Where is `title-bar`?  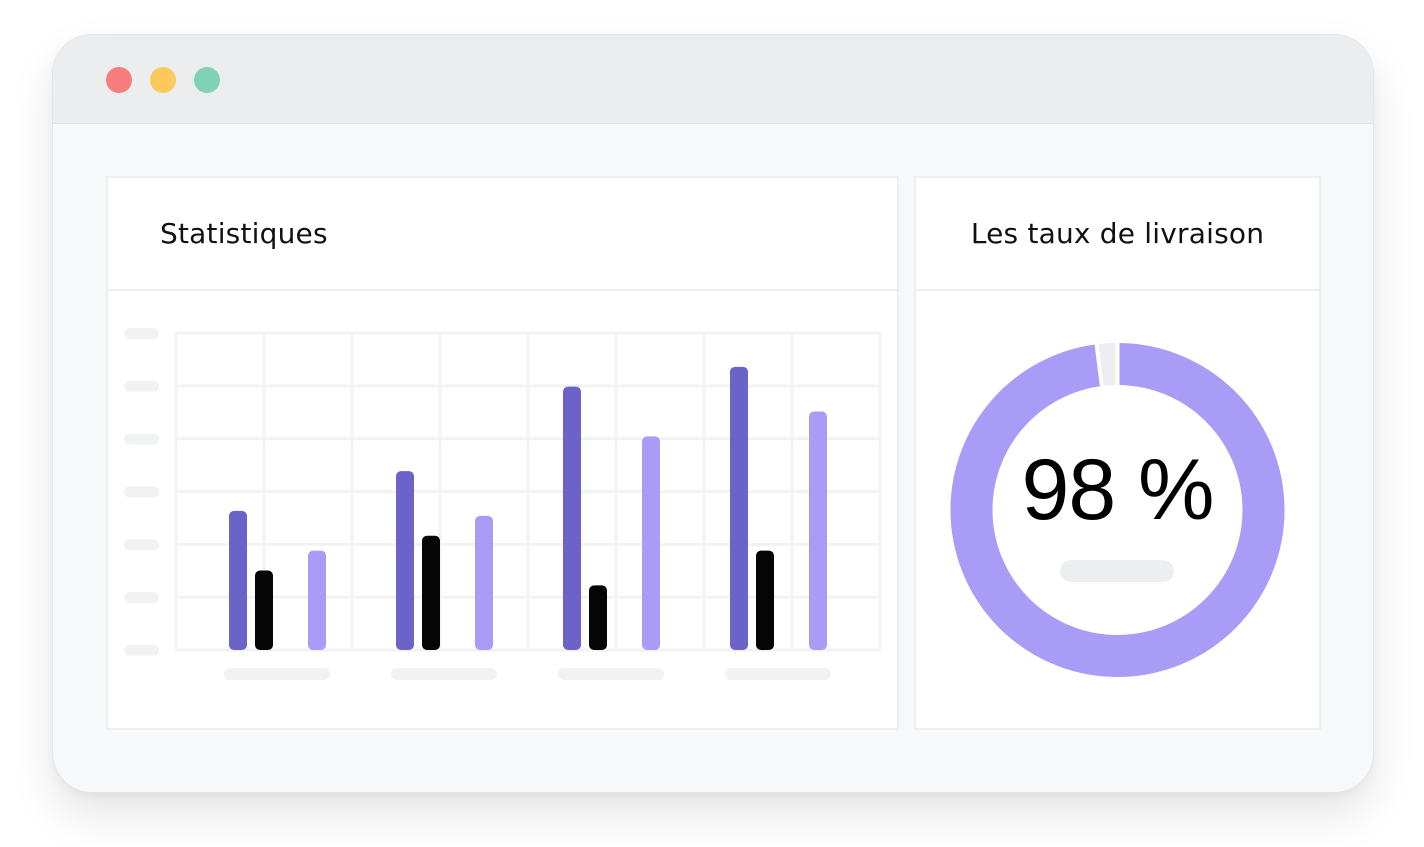
title-bar is located at coordinates (713, 79).